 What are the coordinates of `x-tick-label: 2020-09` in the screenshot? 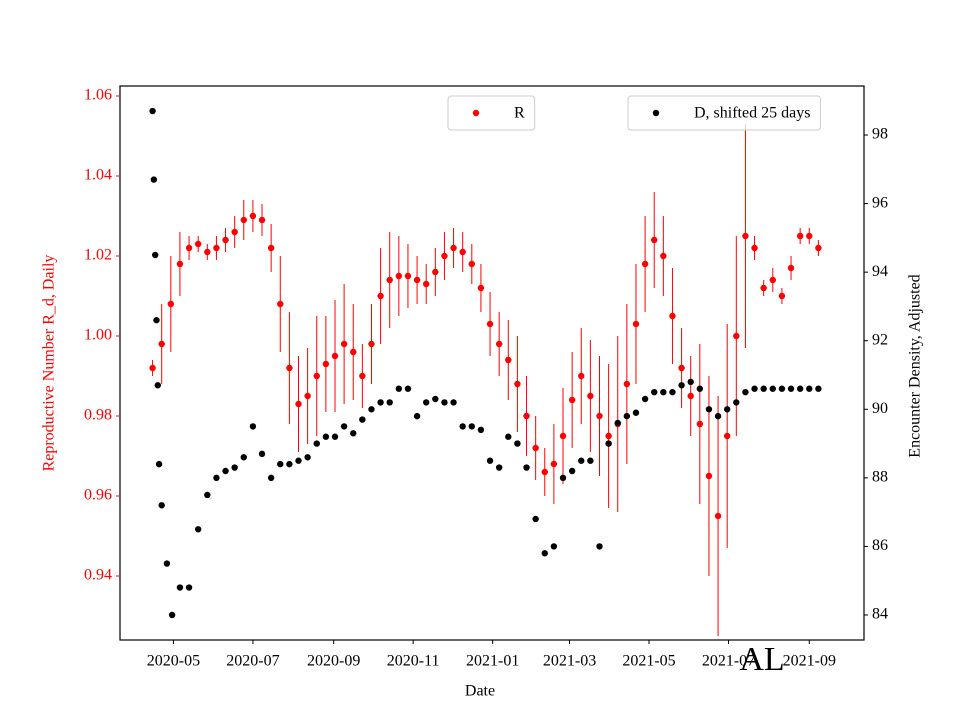 It's located at (333, 661).